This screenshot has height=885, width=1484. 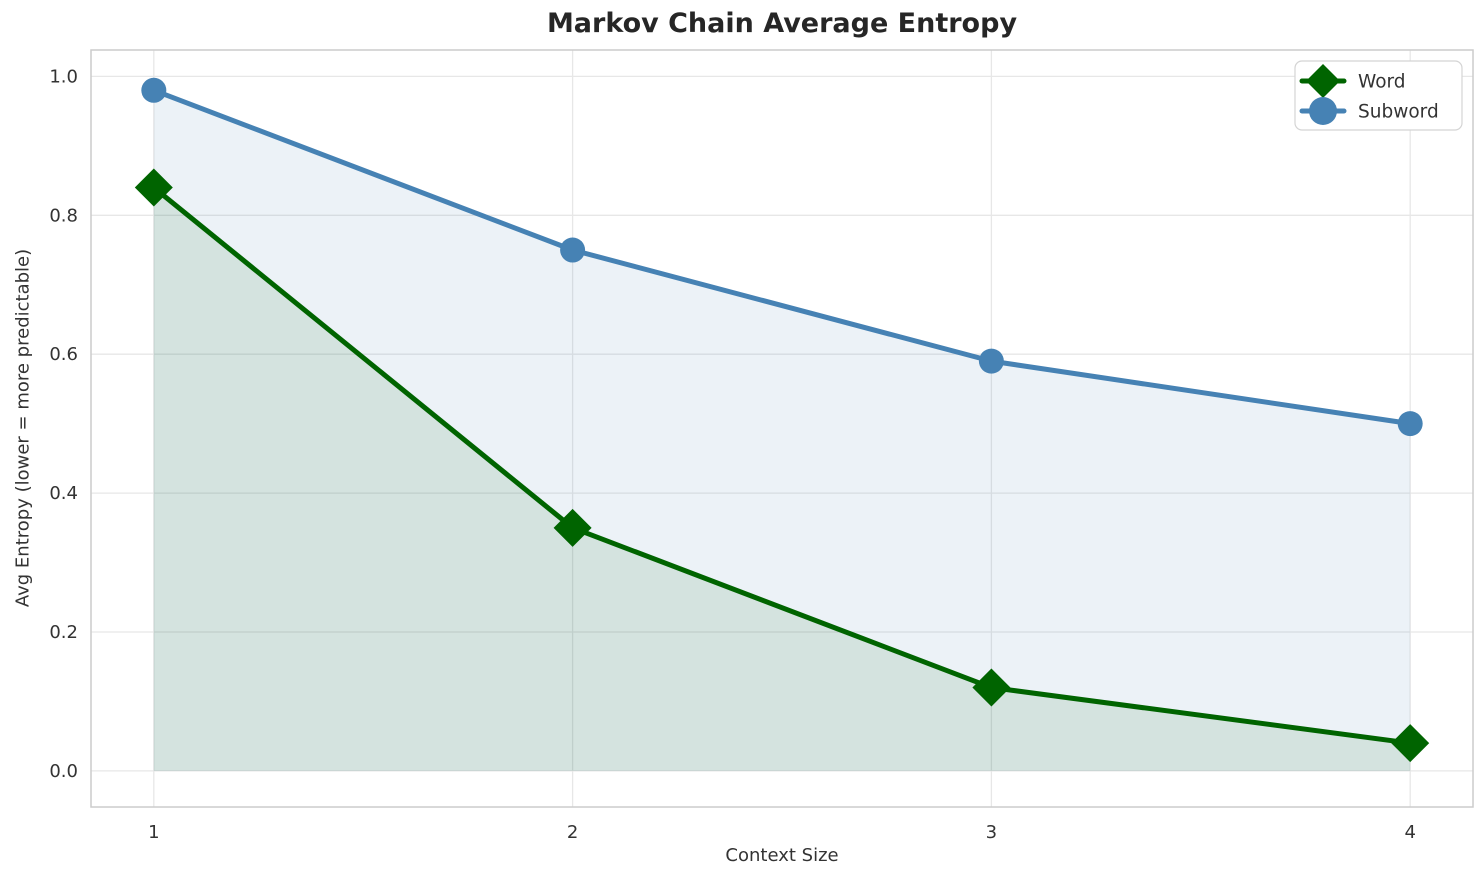 What do you see at coordinates (63, 76) in the screenshot?
I see `y-tick-label: 1.0` at bounding box center [63, 76].